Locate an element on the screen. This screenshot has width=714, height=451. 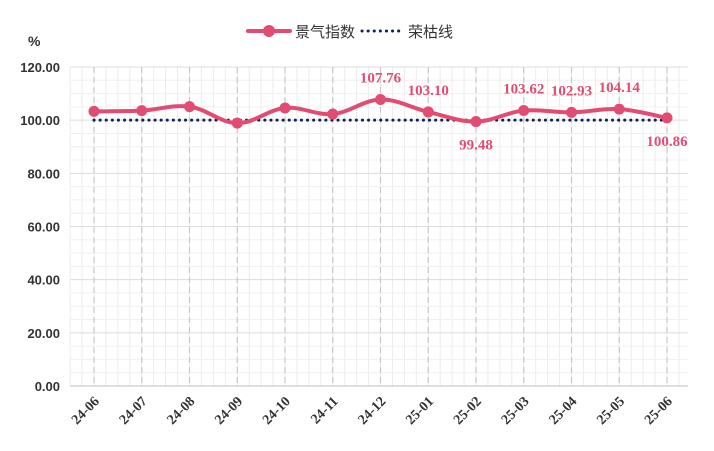
data-label: 103.62 is located at coordinates (523, 90).